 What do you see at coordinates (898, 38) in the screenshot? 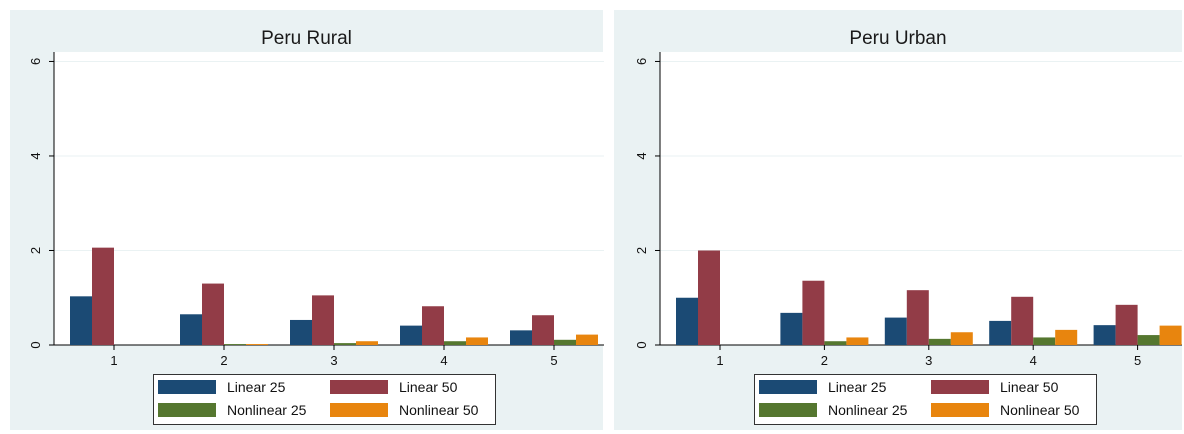
I see `chart-title: Peru Urban` at bounding box center [898, 38].